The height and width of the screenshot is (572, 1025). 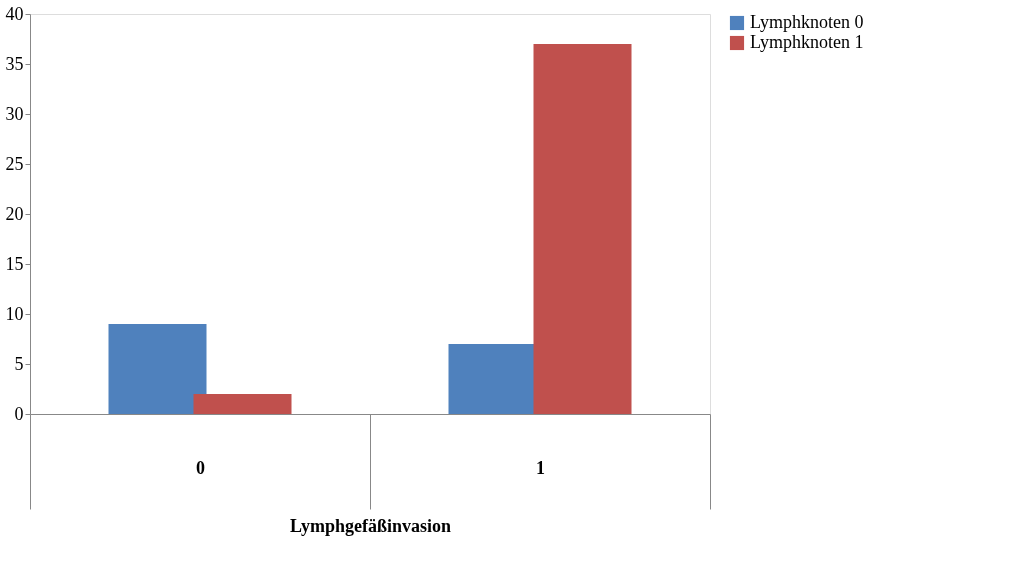 What do you see at coordinates (370, 526) in the screenshot?
I see `x-axis-title: Lymphgefäßinvasion` at bounding box center [370, 526].